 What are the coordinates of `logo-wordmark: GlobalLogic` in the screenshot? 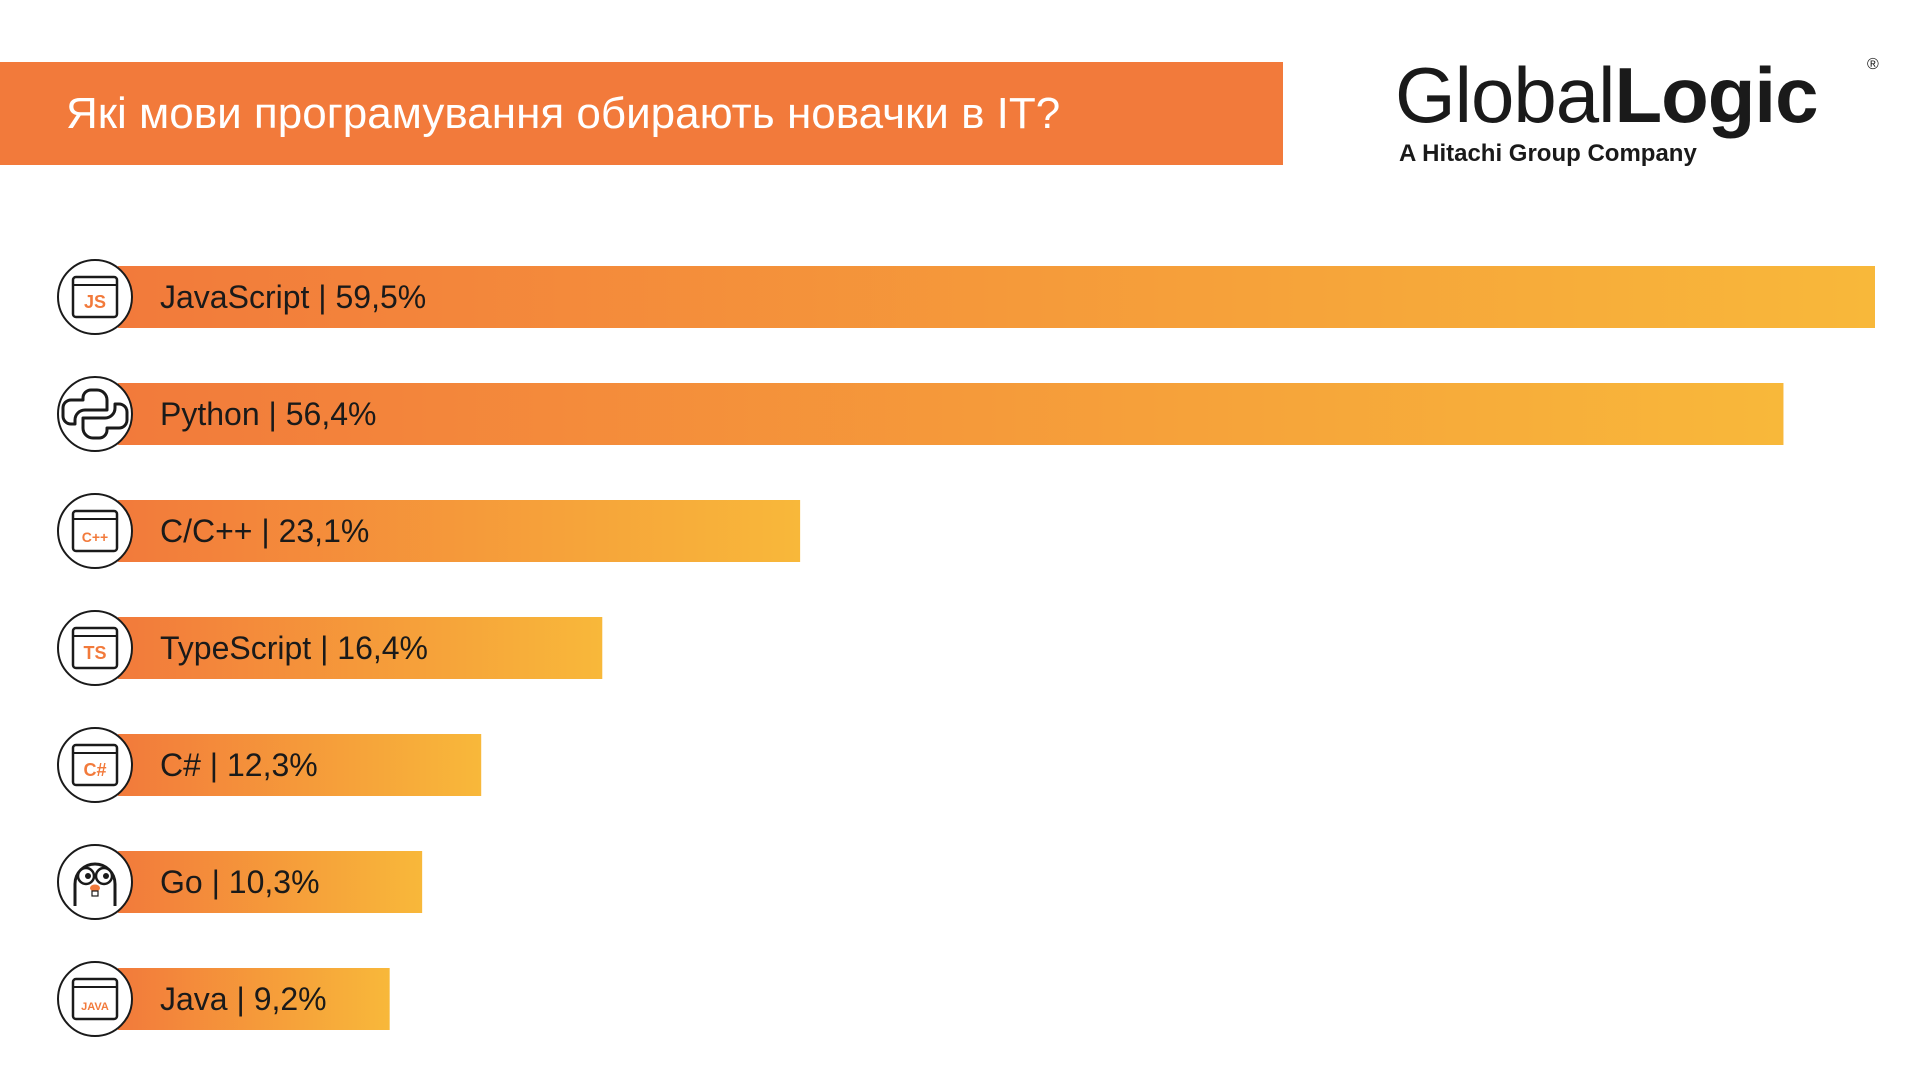 It's located at (1606, 95).